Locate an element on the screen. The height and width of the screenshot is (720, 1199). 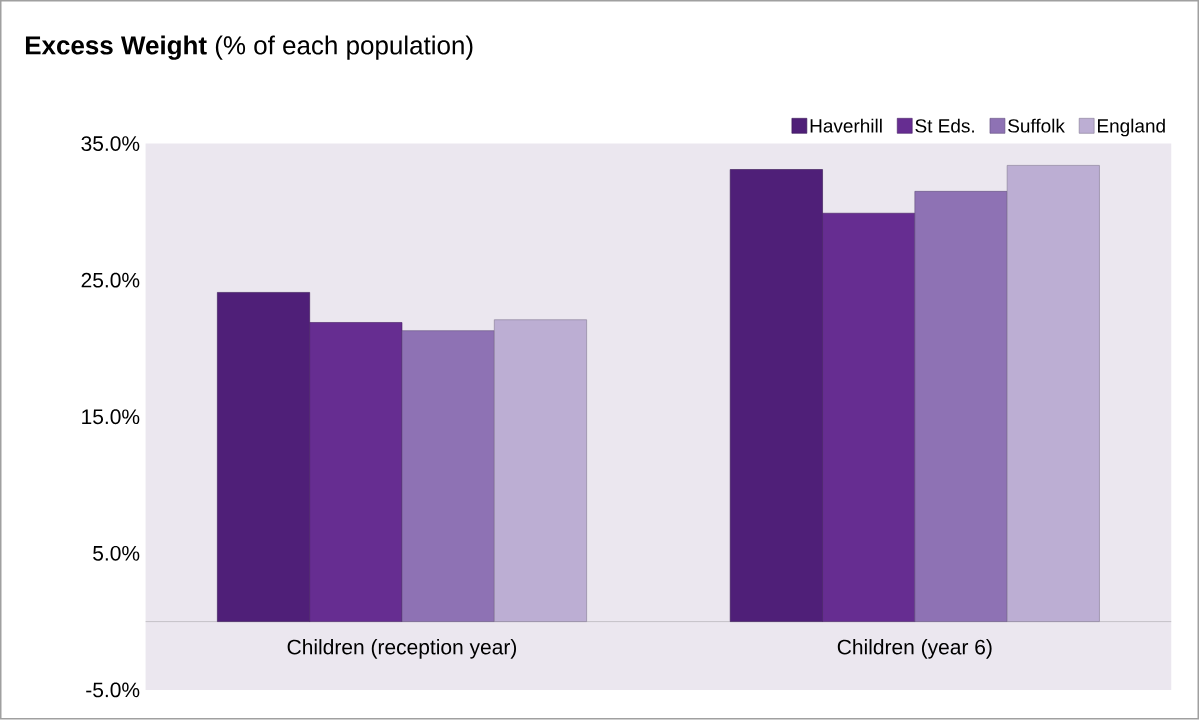
y-tick-label: -5.0% is located at coordinates (113, 690).